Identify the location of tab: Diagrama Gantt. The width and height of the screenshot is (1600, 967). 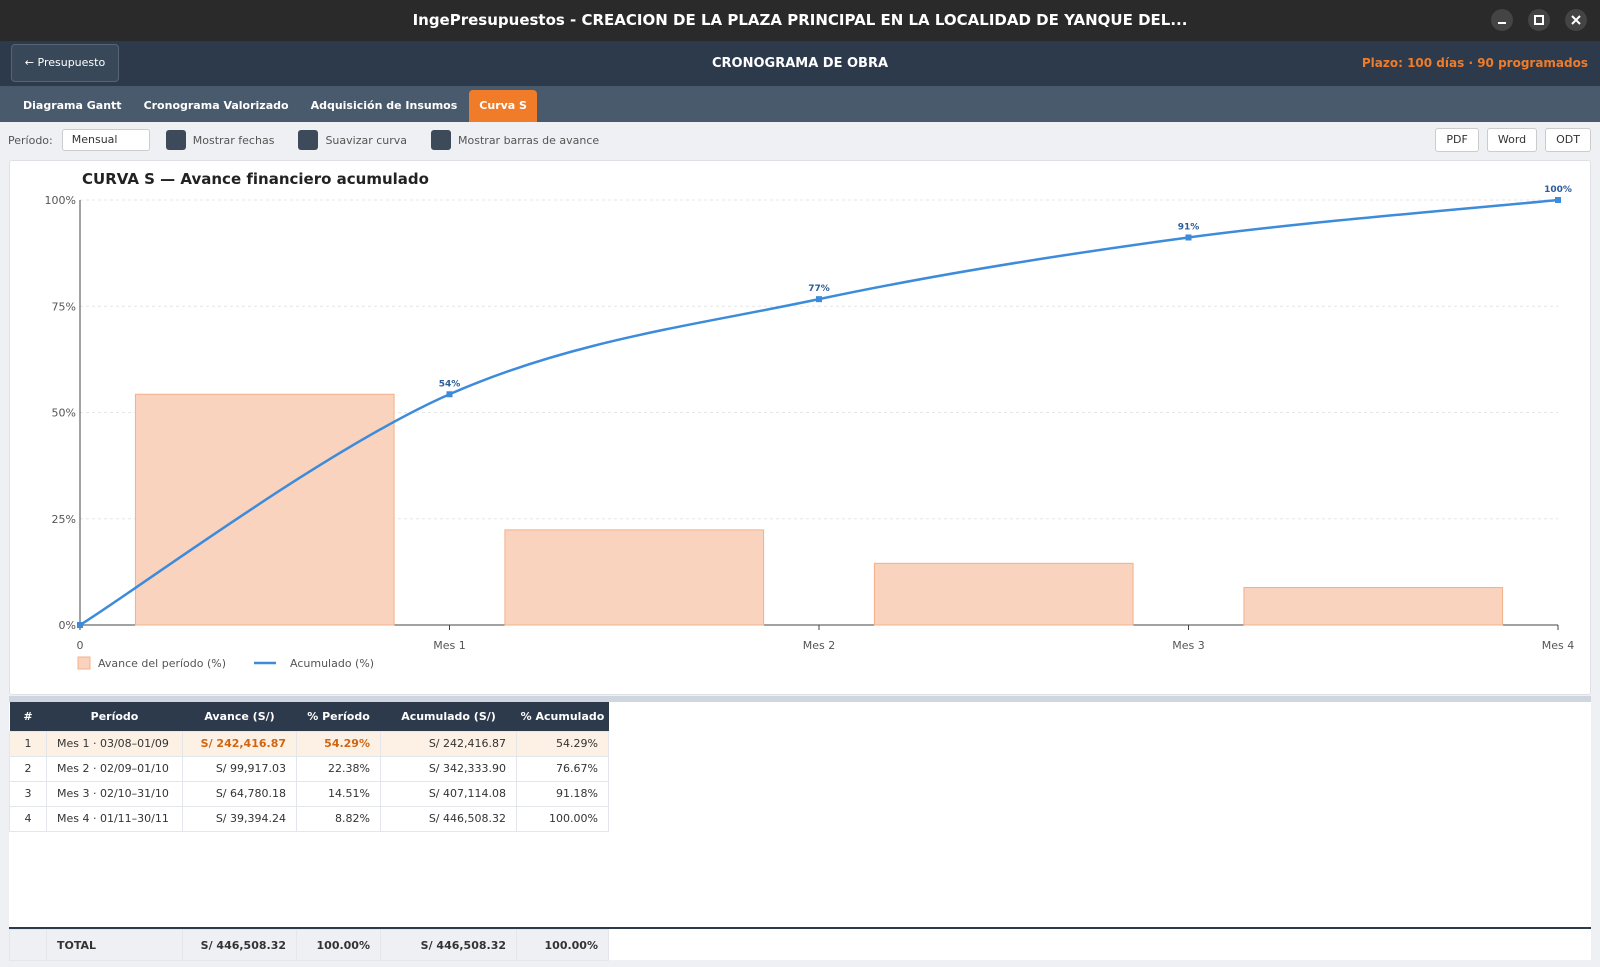
(72, 105).